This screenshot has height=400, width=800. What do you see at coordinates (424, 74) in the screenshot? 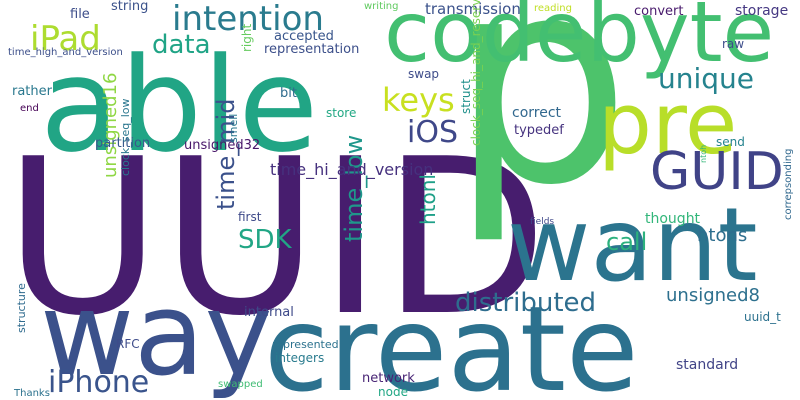
I see `cloud-word: swap` at bounding box center [424, 74].